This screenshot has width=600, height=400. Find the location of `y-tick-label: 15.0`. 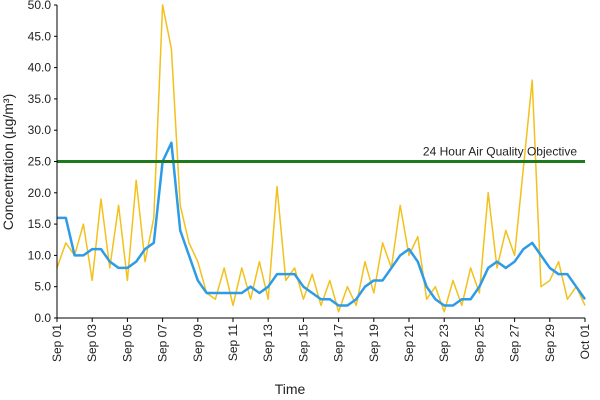

y-tick-label: 15.0 is located at coordinates (40, 224).